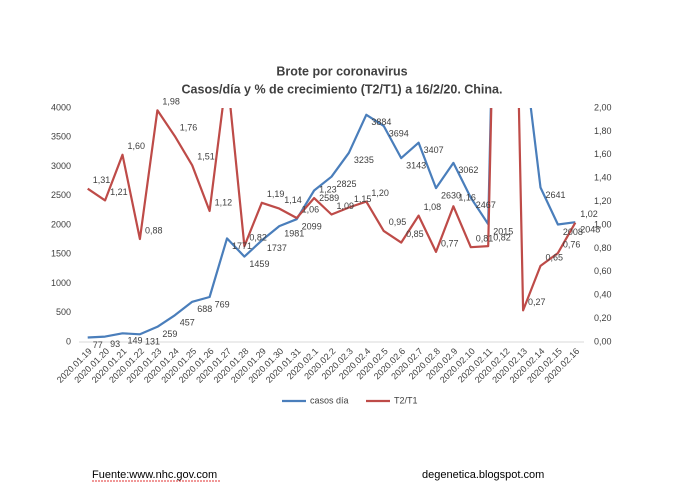  What do you see at coordinates (119, 192) in the screenshot?
I see `data-label: 1,21` at bounding box center [119, 192].